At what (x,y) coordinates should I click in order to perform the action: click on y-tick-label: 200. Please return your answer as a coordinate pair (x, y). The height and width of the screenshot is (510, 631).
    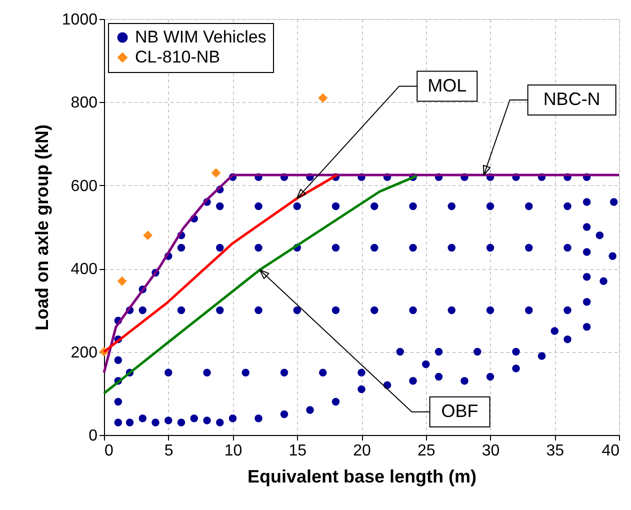
    Looking at the image, I should click on (84, 353).